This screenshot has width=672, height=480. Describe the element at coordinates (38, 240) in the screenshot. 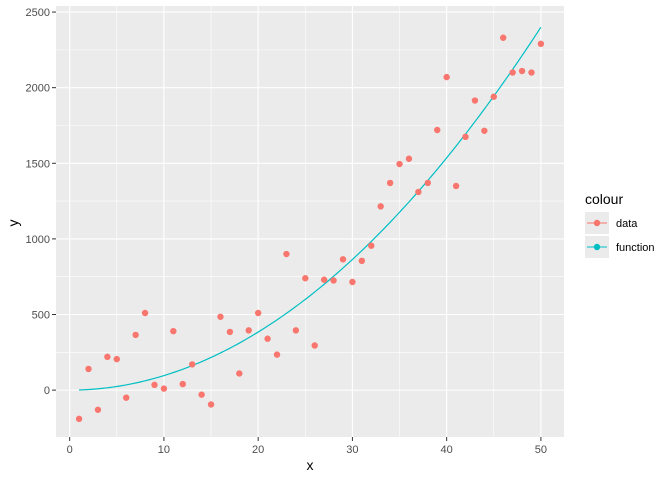

I see `y-tick-label: 1000` at that location.